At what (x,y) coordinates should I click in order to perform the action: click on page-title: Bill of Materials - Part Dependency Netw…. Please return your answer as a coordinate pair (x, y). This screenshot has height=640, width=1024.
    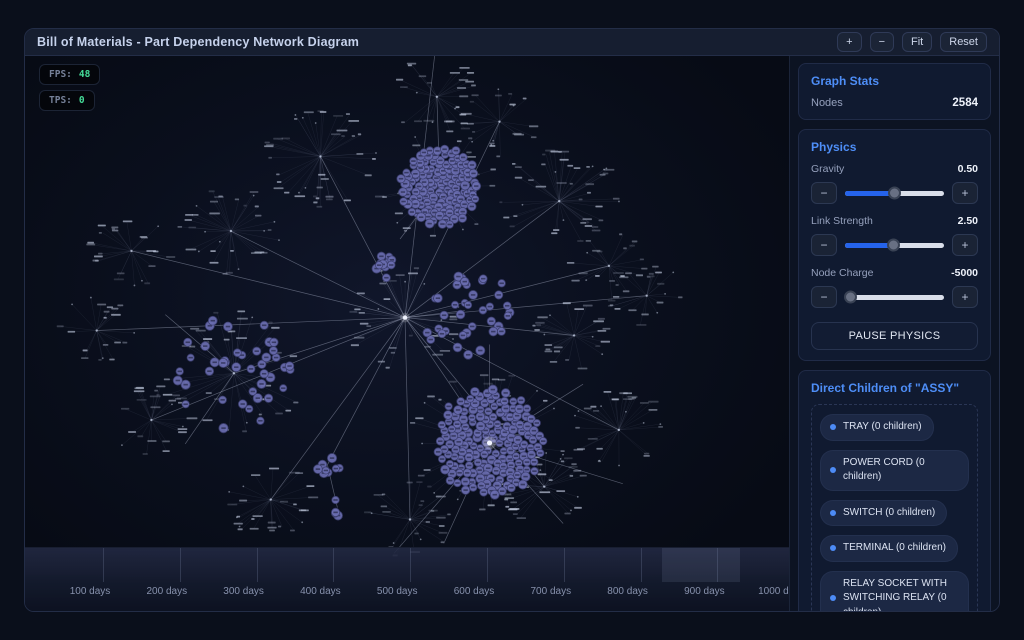
    Looking at the image, I should click on (198, 42).